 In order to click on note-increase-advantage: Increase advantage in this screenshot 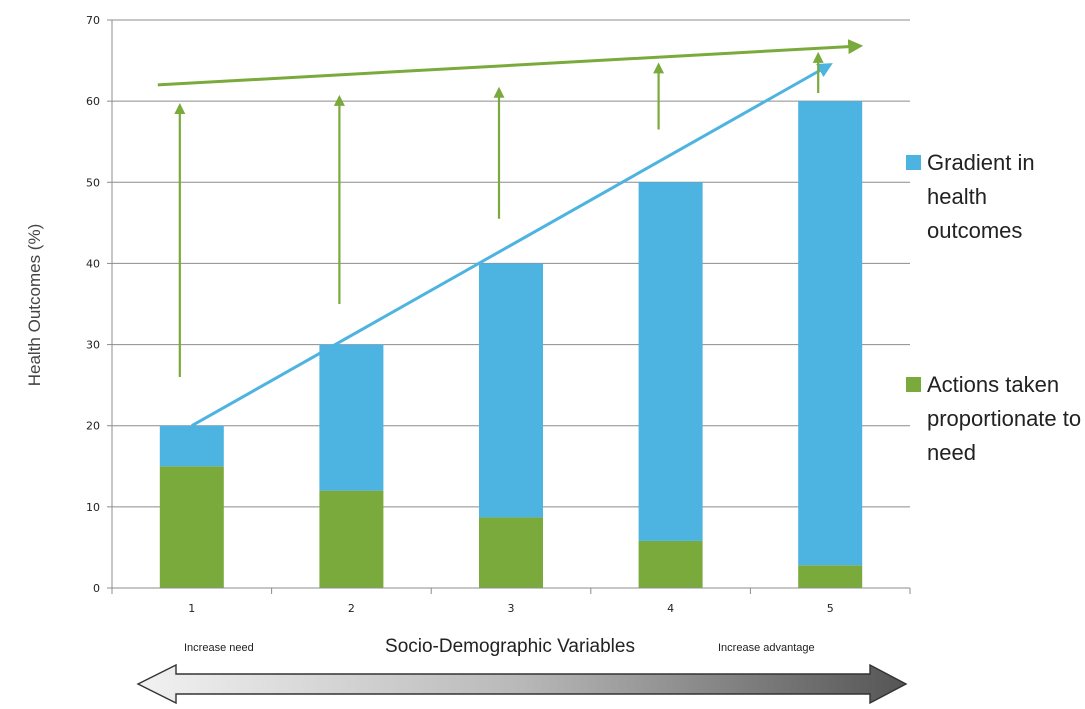, I will do `click(766, 648)`.